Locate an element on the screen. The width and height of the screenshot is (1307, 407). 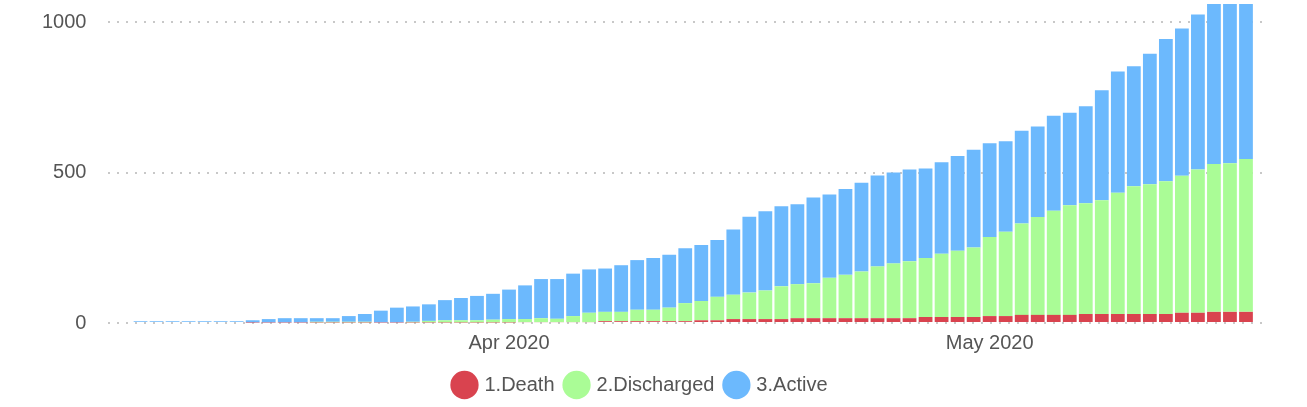
x-tick-label: May 2020 is located at coordinates (989, 341).